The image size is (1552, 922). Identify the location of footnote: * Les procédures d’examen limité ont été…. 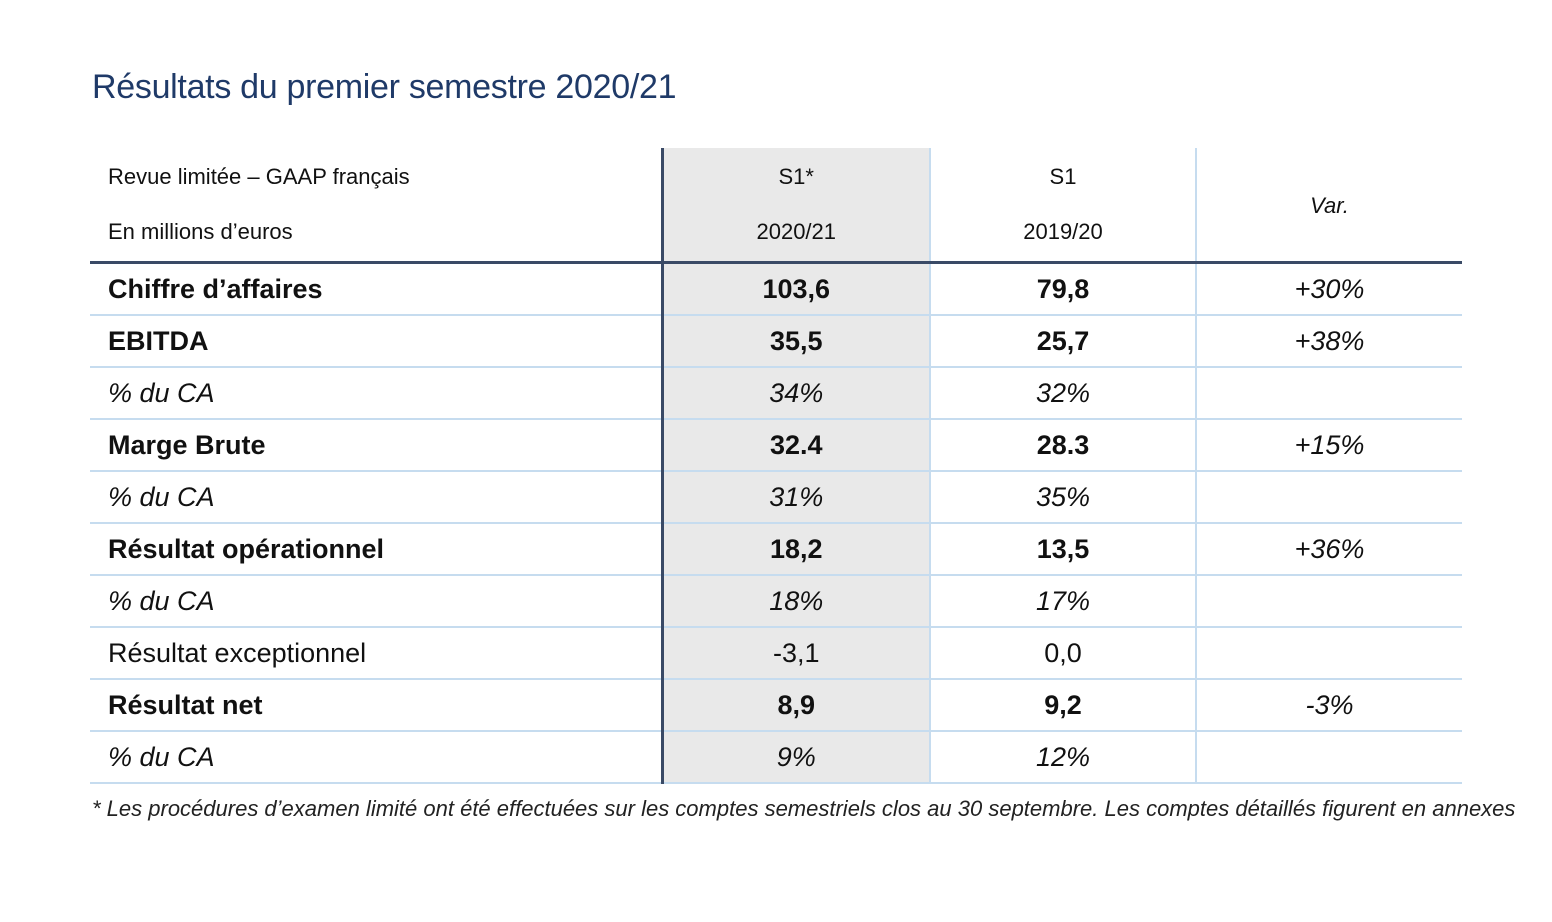
(804, 808).